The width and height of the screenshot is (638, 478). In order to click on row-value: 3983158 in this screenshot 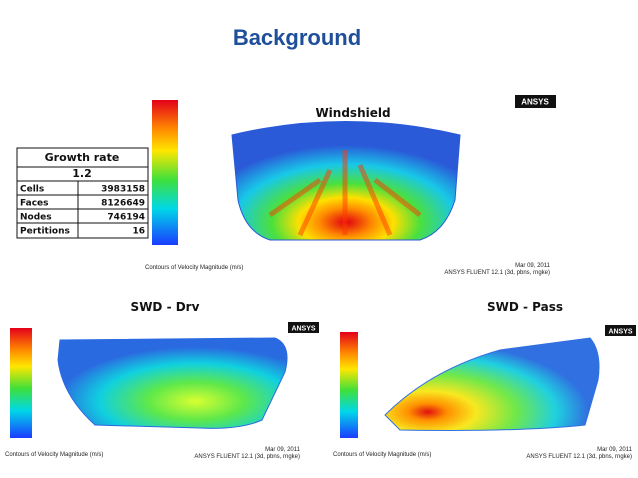, I will do `click(123, 190)`.